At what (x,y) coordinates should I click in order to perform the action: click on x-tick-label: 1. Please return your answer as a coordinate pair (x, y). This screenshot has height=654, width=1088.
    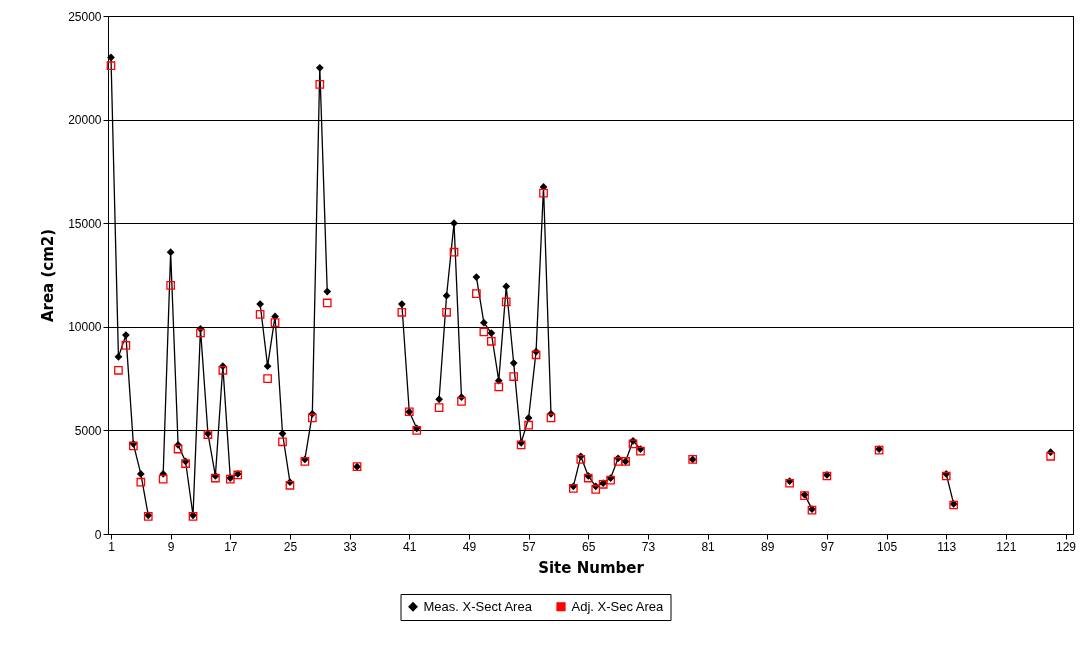
    Looking at the image, I should click on (112, 546).